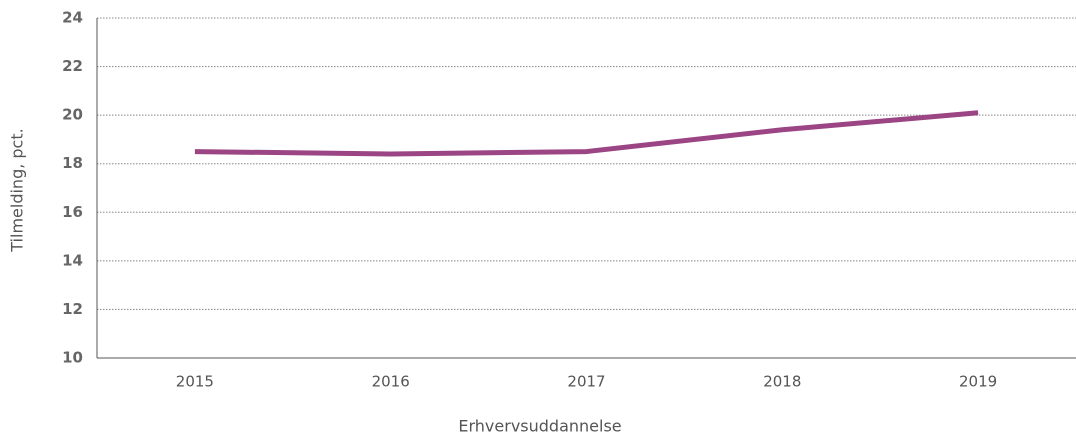 This screenshot has height=436, width=1076. I want to click on y-tick-label: 20, so click(72, 115).